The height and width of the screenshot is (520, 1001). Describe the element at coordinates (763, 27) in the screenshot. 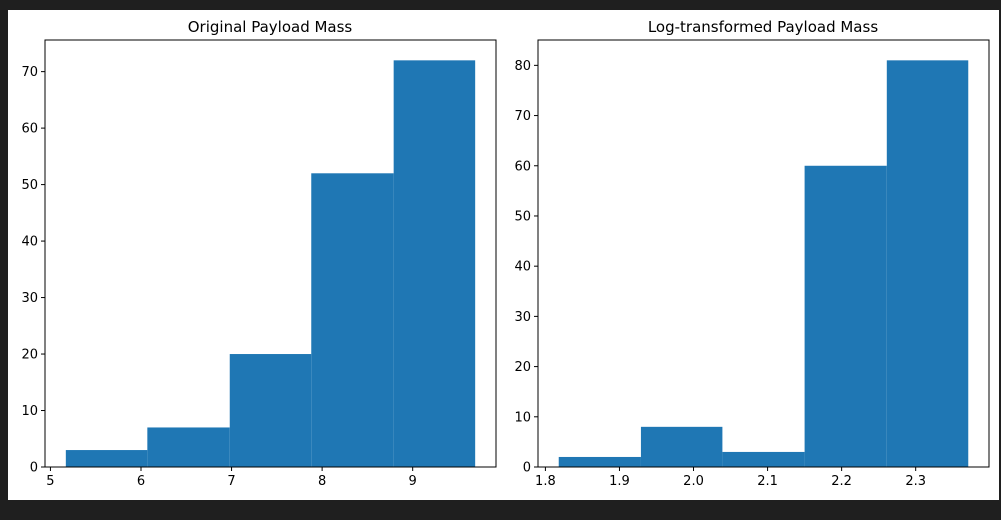

I see `chart-title: Log-transformed Payload Mass` at that location.